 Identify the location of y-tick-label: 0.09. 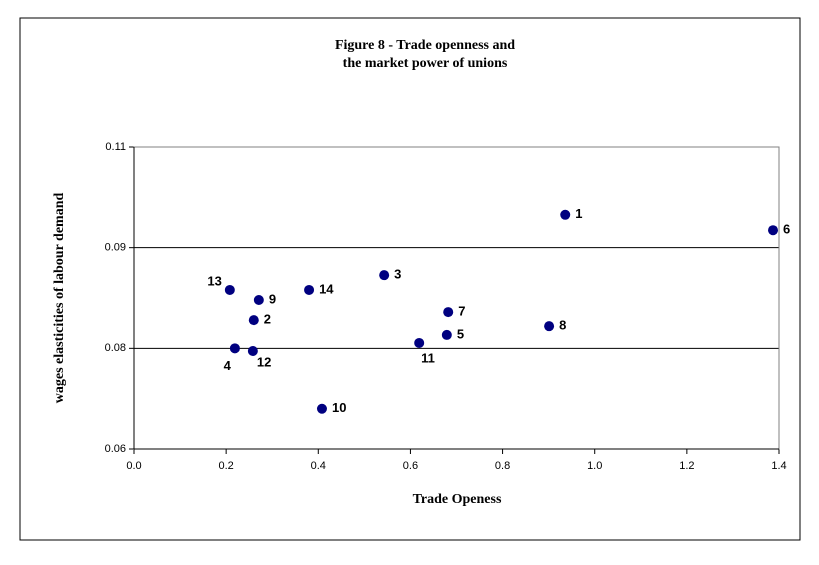
(115, 248).